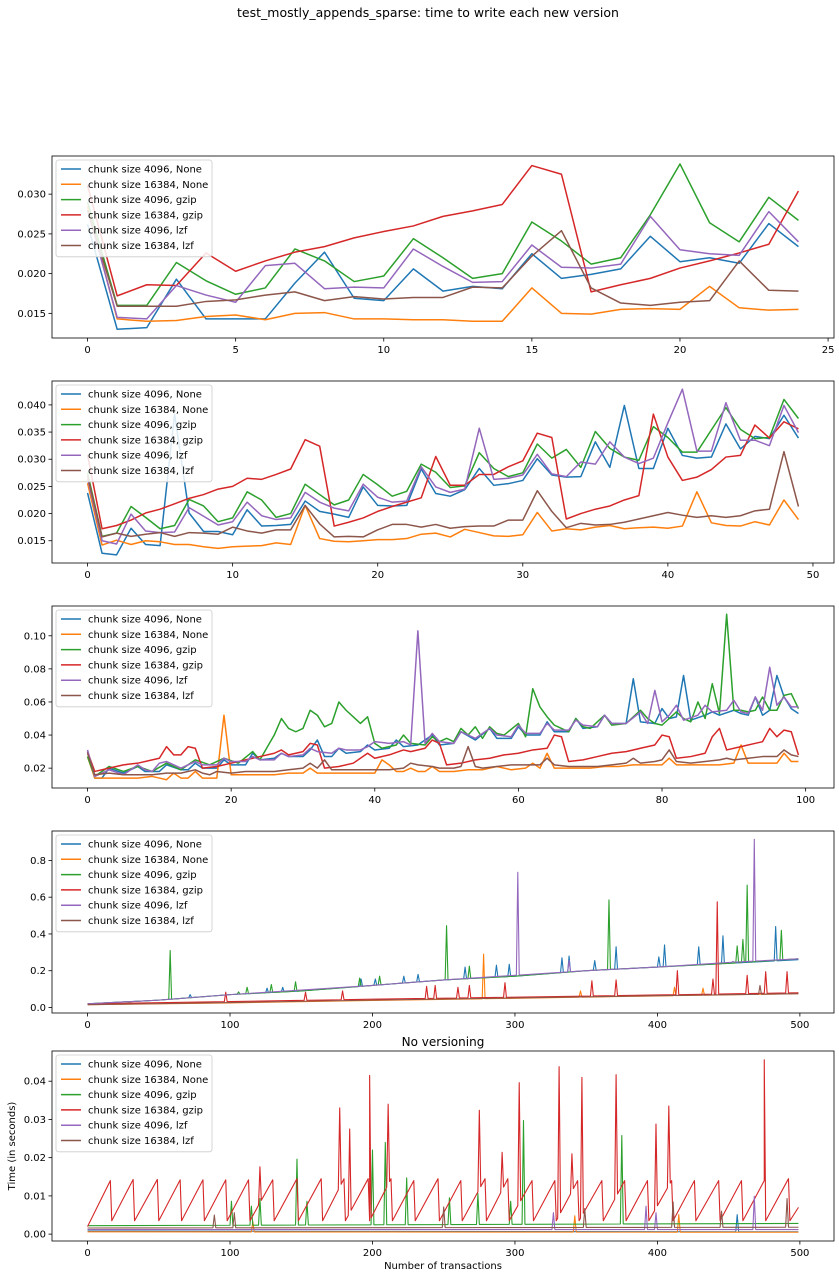 The image size is (839, 1276). I want to click on subplot-title: No versioning, so click(443, 1042).